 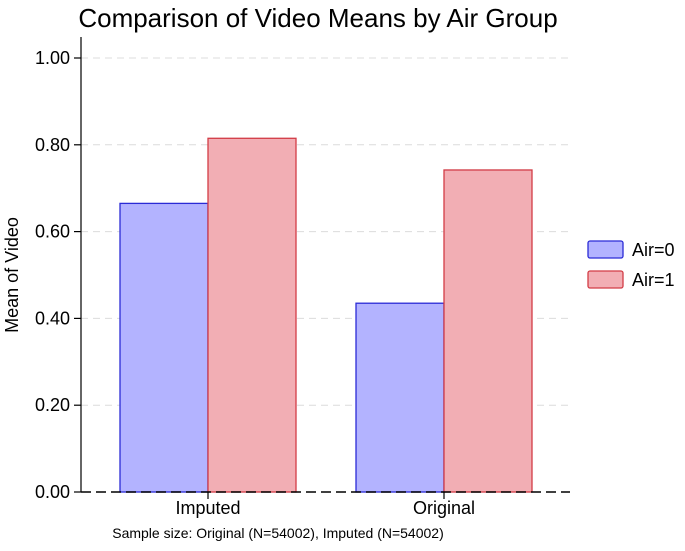 I want to click on y-tick-label: 0.80, so click(x=52, y=145).